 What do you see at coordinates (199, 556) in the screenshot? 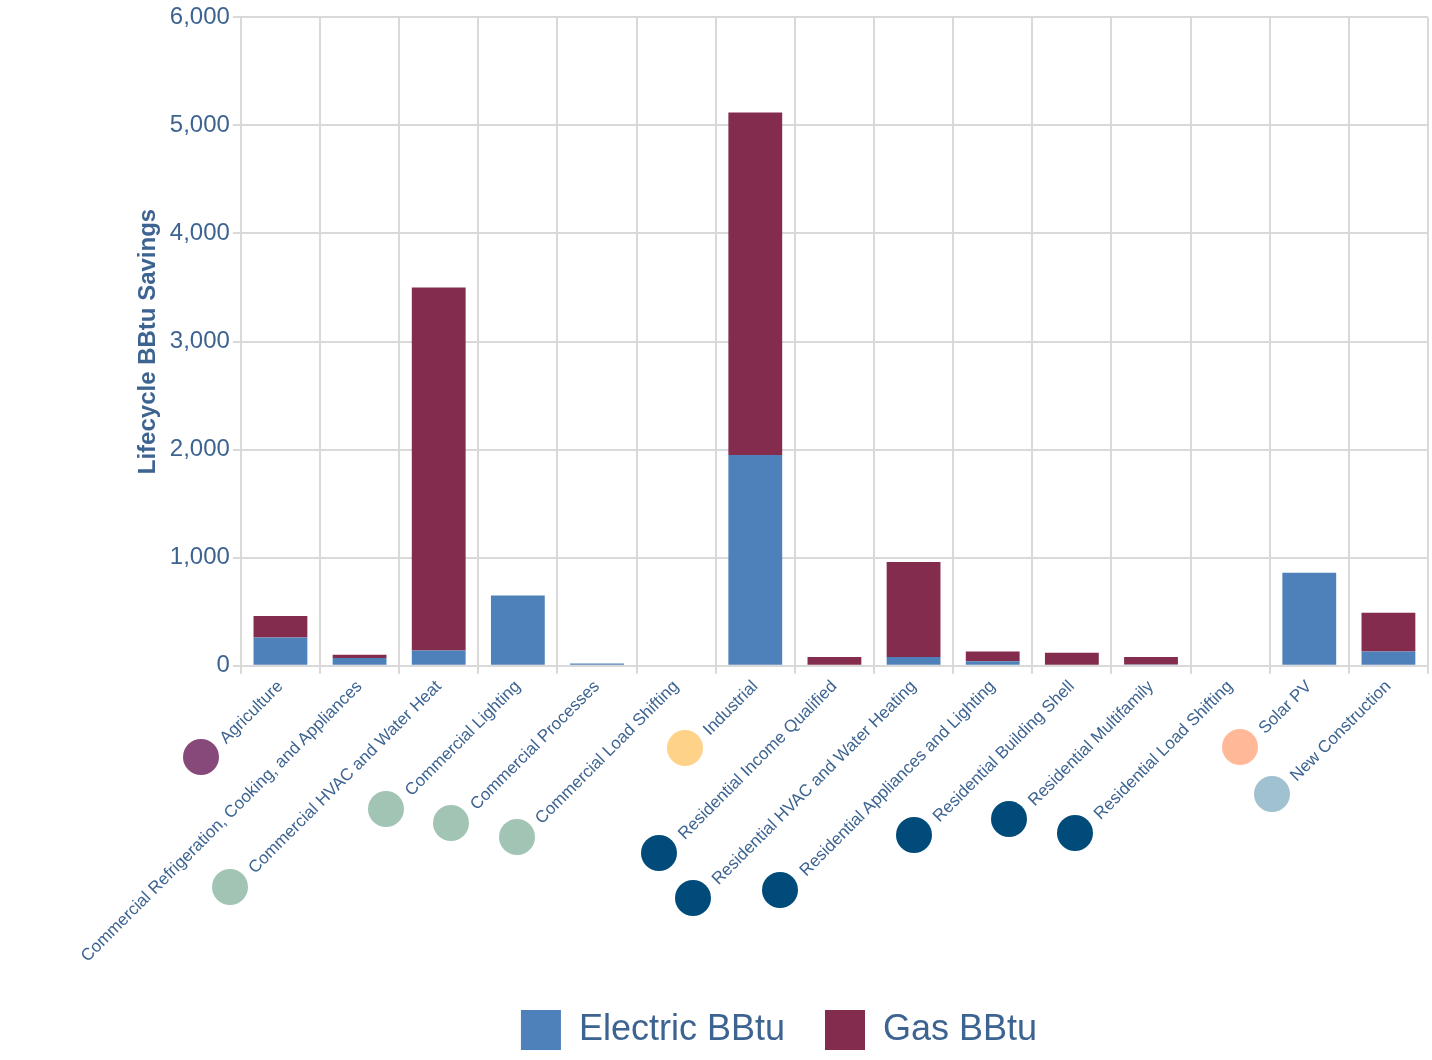
I see `y-tick-label: 1,000` at bounding box center [199, 556].